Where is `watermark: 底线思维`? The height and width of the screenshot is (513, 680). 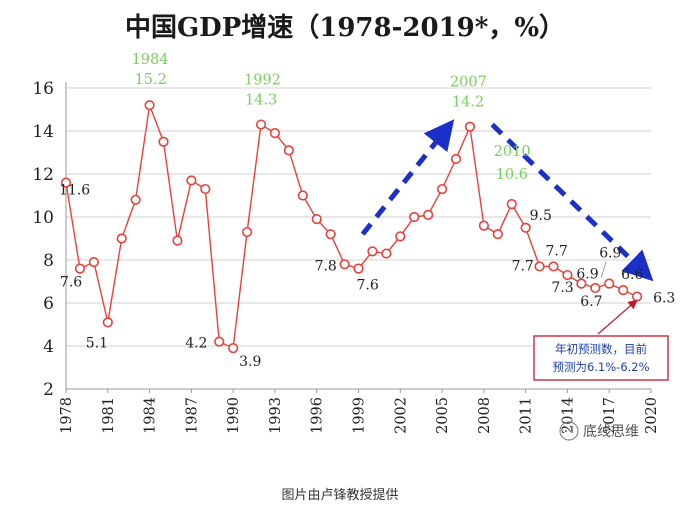 watermark: 底线思维 is located at coordinates (599, 431).